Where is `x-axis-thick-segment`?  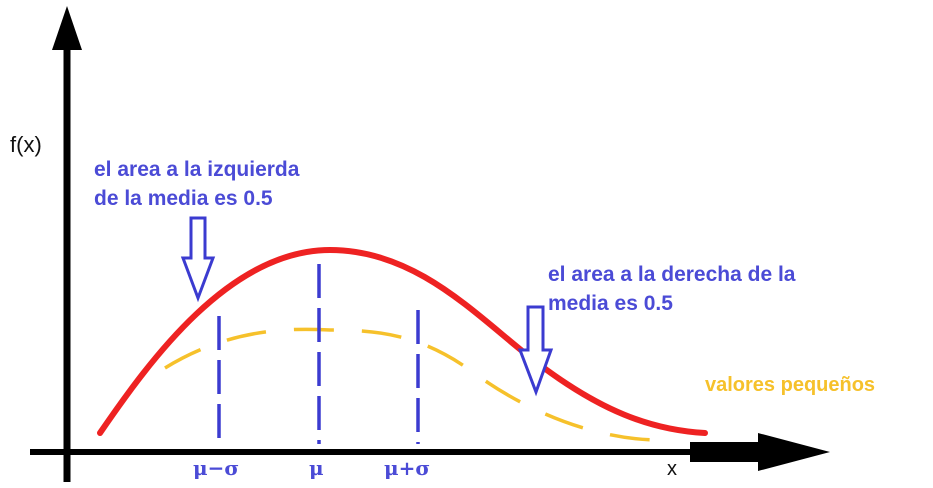 x-axis-thick-segment is located at coordinates (725, 452).